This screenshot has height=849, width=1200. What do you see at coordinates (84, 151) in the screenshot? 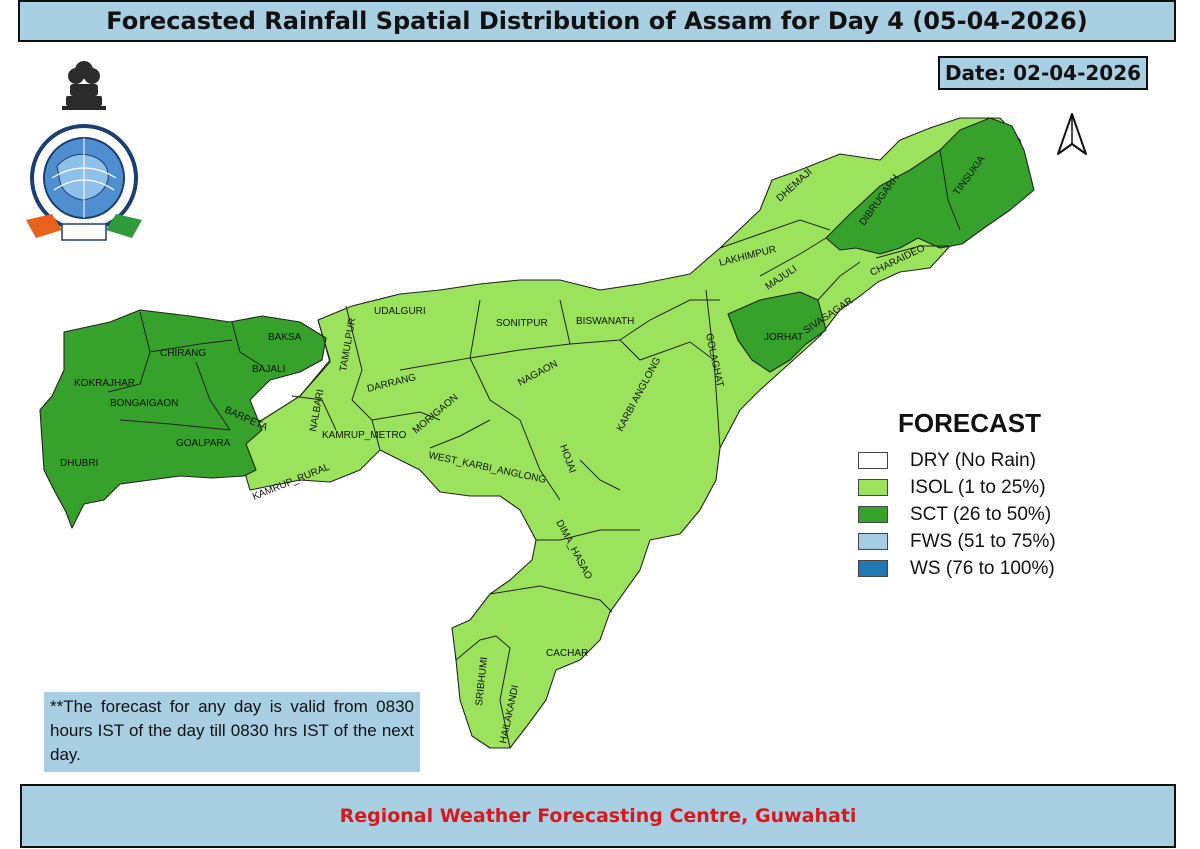
I see `imd-emblem-icon` at bounding box center [84, 151].